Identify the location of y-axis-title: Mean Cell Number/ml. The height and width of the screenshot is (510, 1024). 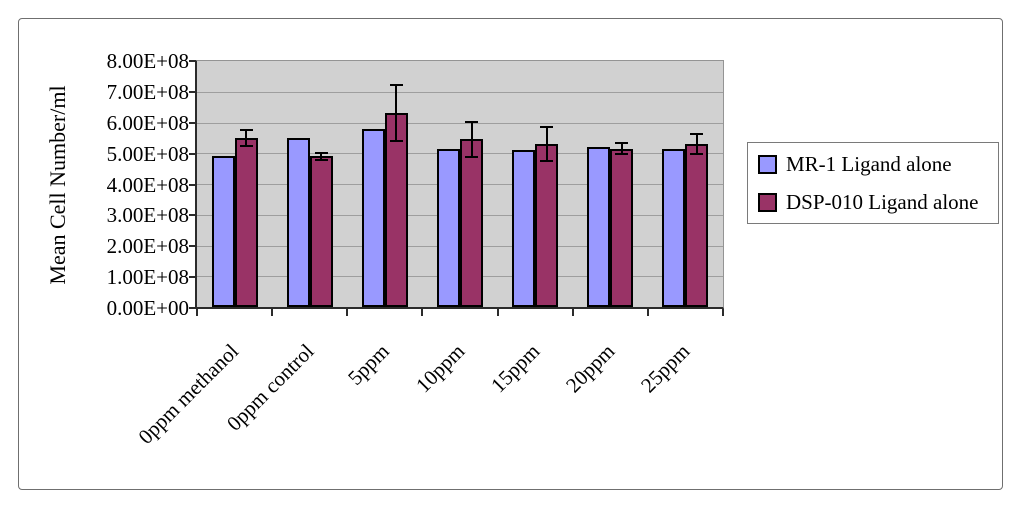
(57, 185).